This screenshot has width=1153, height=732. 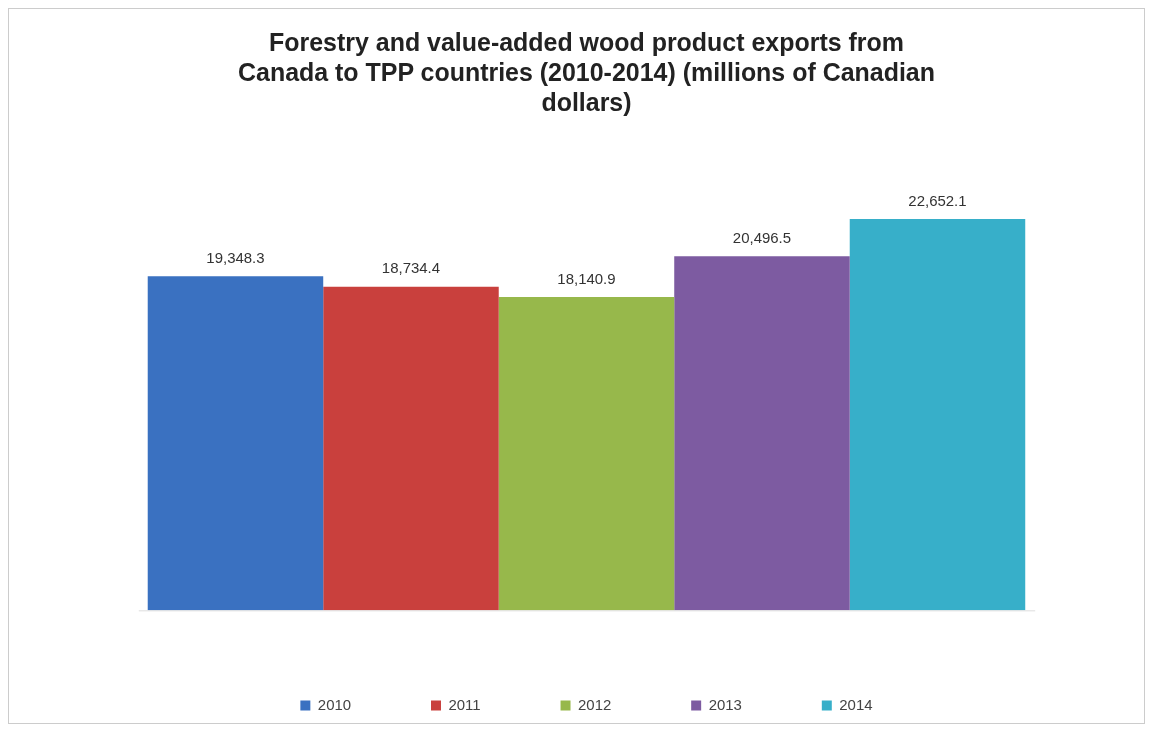 What do you see at coordinates (595, 704) in the screenshot?
I see `legend-label: 2012` at bounding box center [595, 704].